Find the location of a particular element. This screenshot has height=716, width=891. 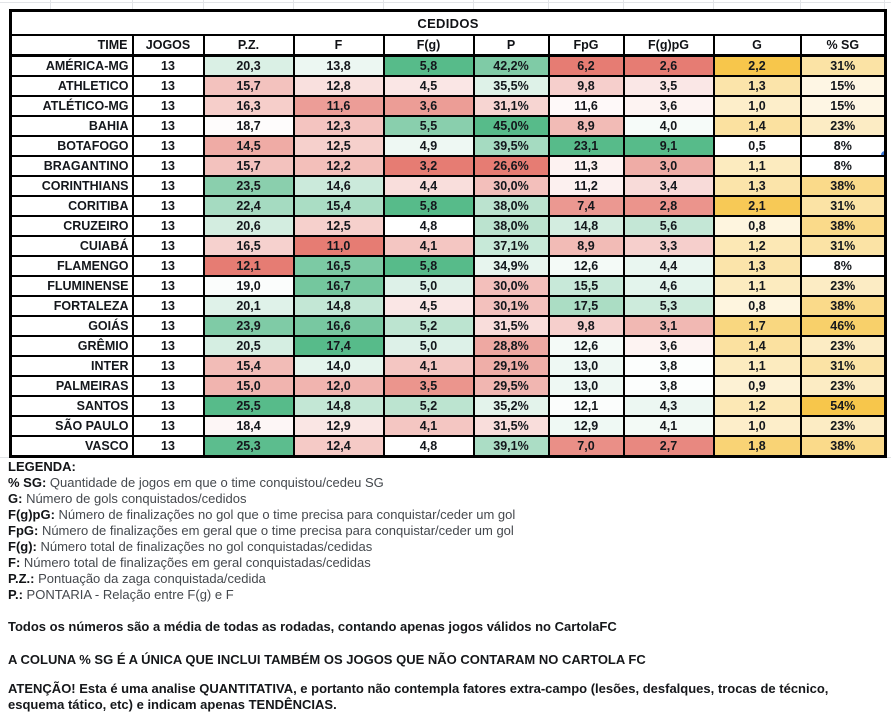

stat-cell-fpg: 6,2 is located at coordinates (586, 65).